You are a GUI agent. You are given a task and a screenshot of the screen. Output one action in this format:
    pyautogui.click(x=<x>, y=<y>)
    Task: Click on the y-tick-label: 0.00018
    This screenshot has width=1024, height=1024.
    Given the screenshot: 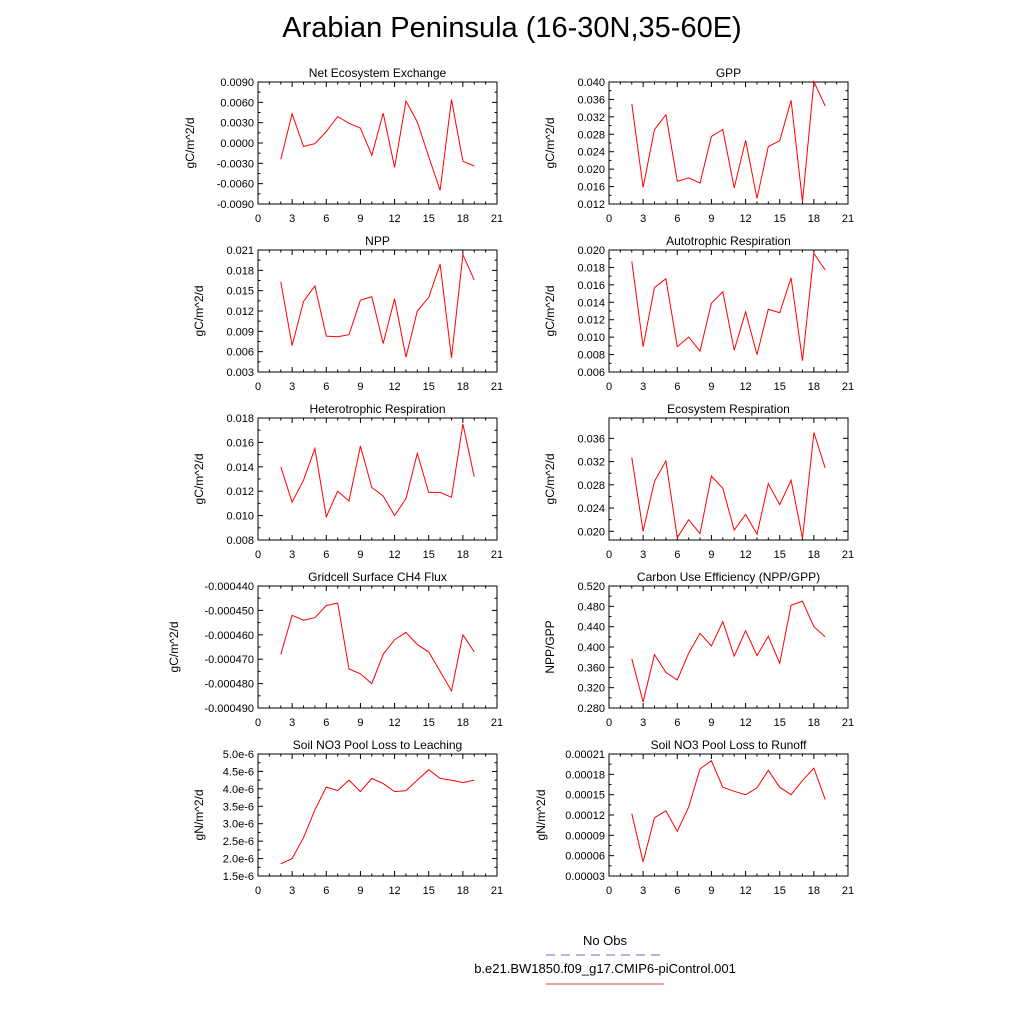 What is the action you would take?
    pyautogui.click(x=585, y=775)
    